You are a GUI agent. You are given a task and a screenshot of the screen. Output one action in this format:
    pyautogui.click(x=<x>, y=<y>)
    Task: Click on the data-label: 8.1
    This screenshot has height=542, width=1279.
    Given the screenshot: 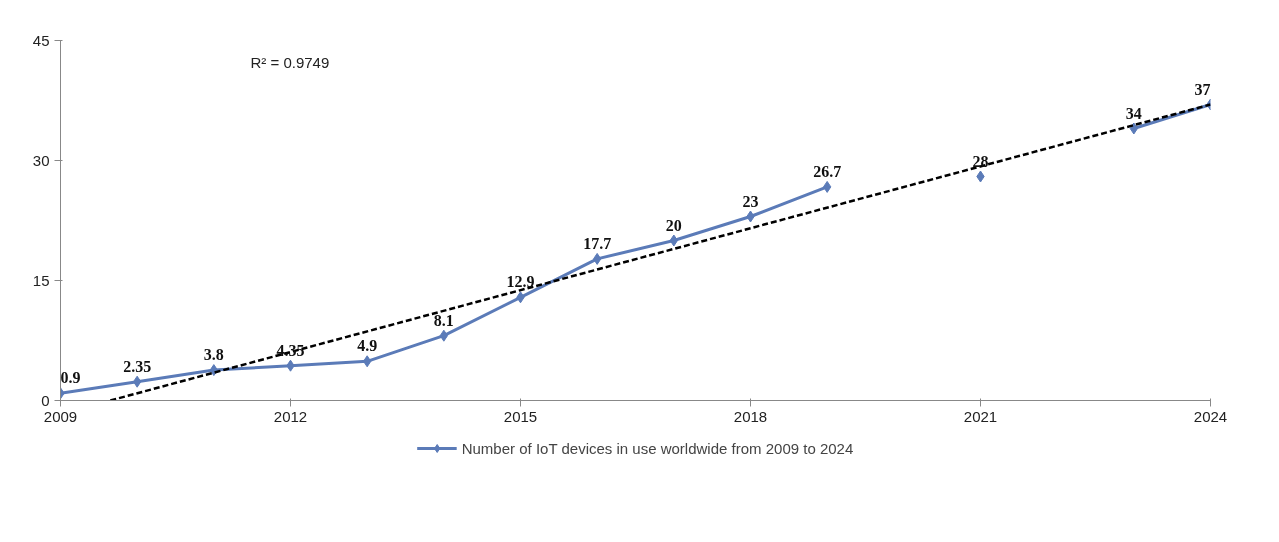 What is the action you would take?
    pyautogui.click(x=443, y=320)
    